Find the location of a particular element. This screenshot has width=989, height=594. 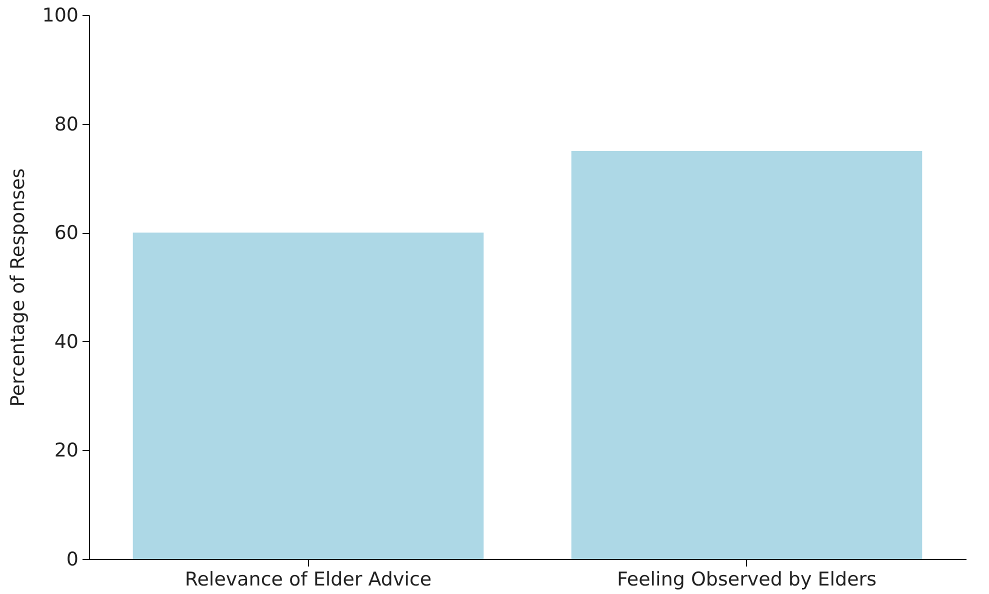

y-tick-label: 100 is located at coordinates (60, 15).